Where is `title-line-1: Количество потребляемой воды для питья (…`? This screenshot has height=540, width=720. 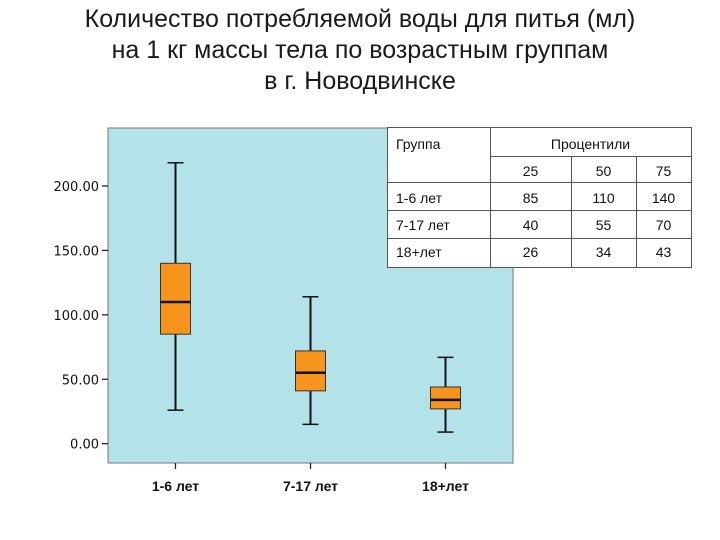 title-line-1: Количество потребляемой воды для питья (… is located at coordinates (360, 19).